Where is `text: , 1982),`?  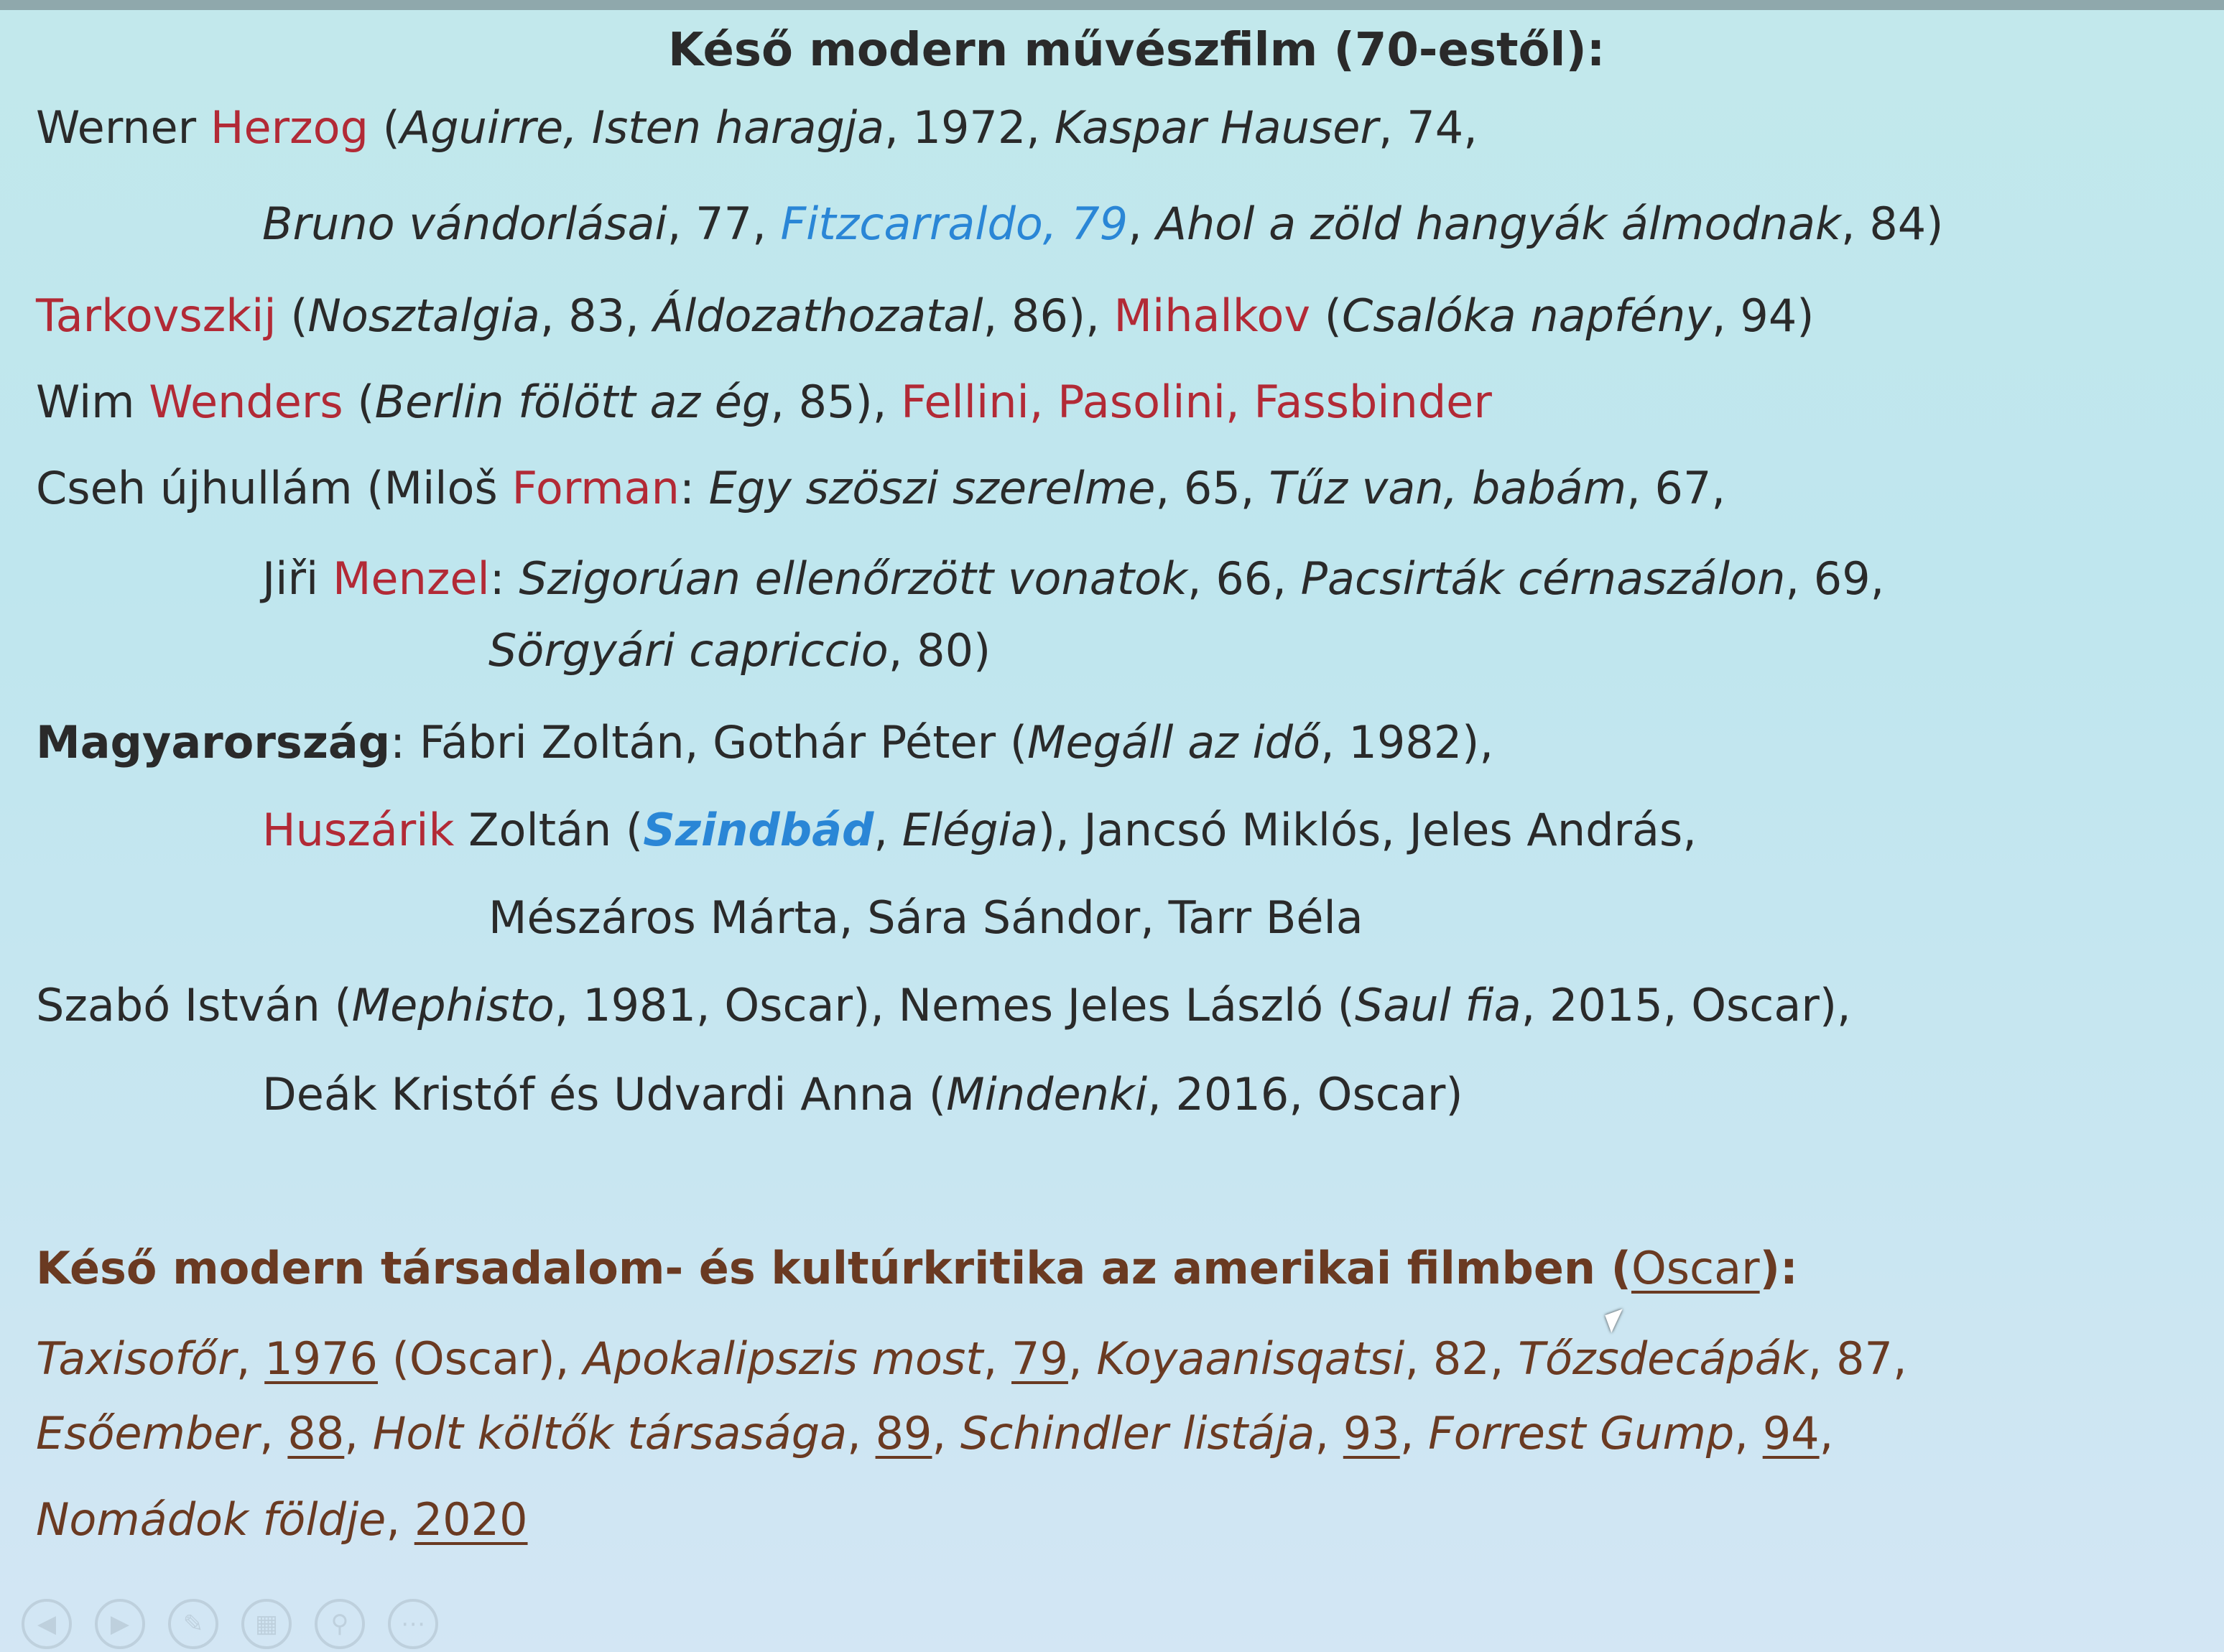 text: , 1982), is located at coordinates (1407, 743).